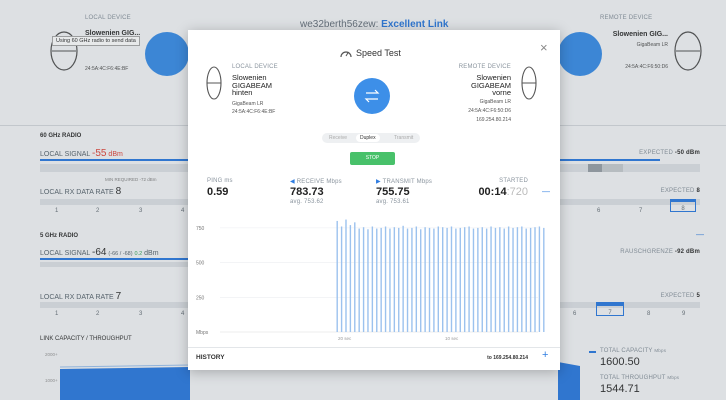 This screenshot has width=726, height=400. I want to click on label: PING, so click(215, 181).